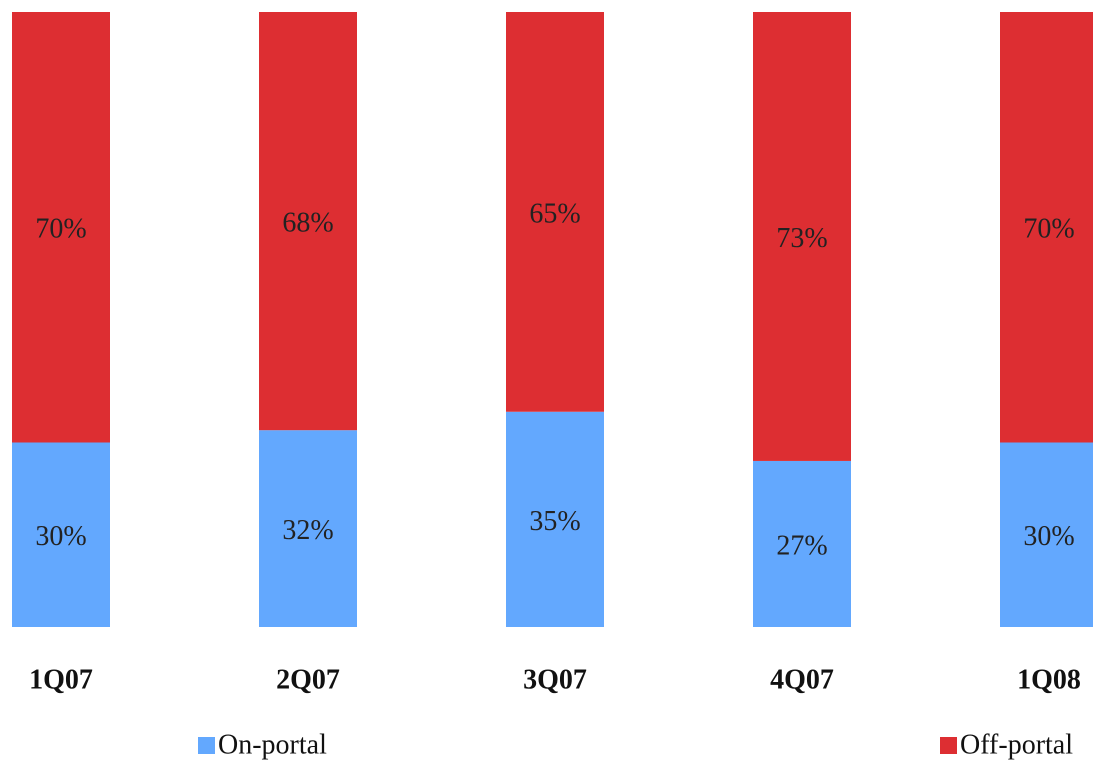 This screenshot has height=762, width=1093. Describe the element at coordinates (1016, 744) in the screenshot. I see `legend-label: Off-portal` at that location.